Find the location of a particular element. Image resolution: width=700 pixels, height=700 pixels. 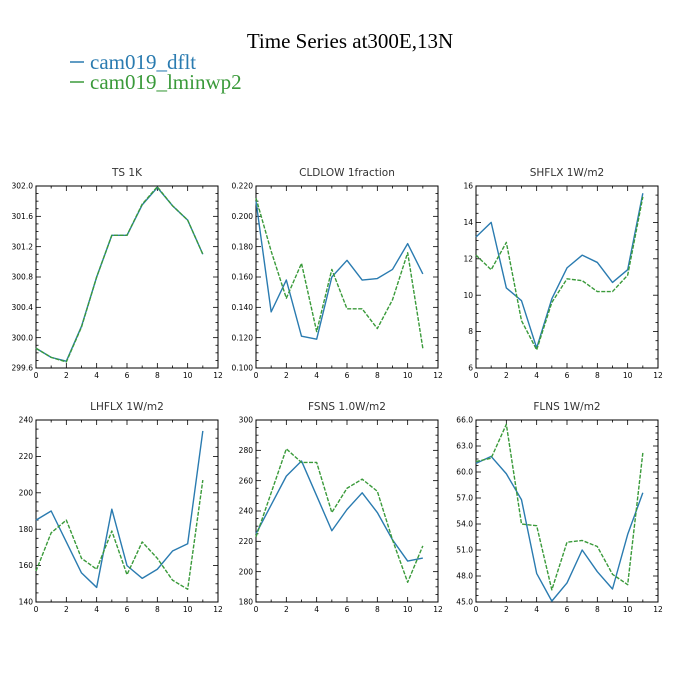

y-tick-label: 63.0 is located at coordinates (464, 446).